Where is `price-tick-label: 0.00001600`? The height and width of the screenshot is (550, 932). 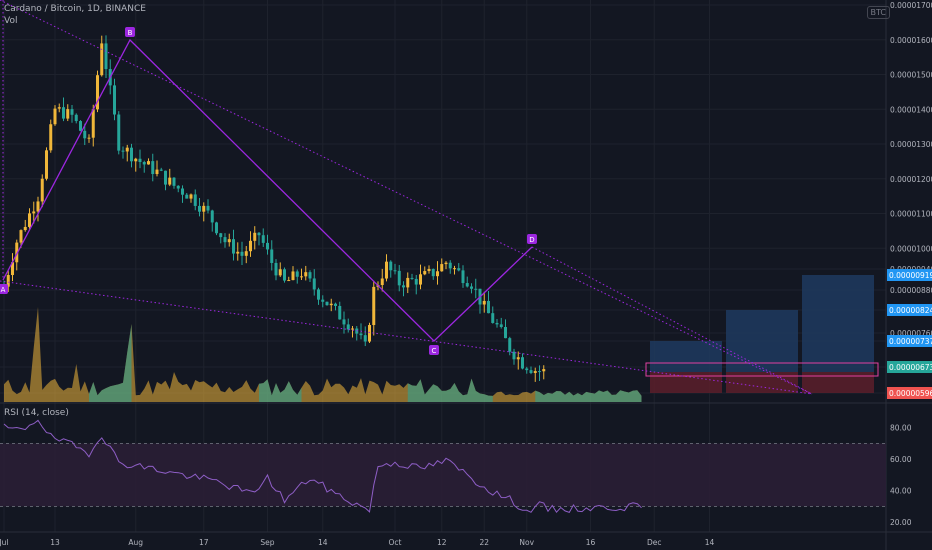 price-tick-label: 0.00001600 is located at coordinates (911, 40).